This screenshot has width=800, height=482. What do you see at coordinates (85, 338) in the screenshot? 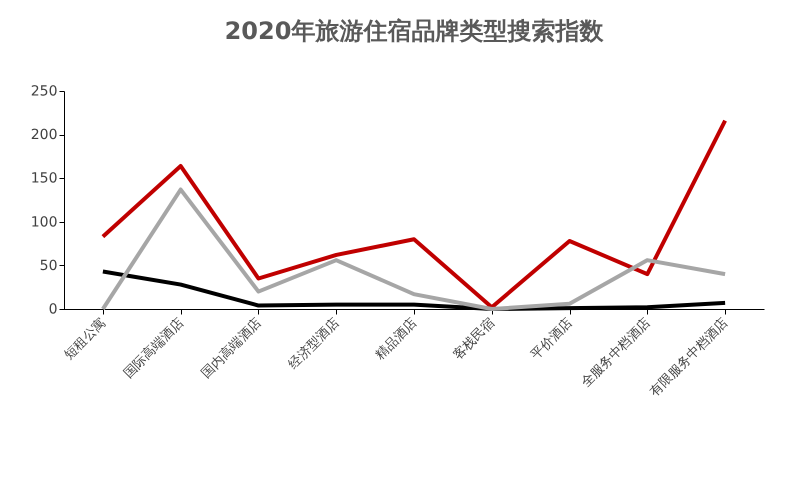
I see `x-tick-label: 短租公寓` at bounding box center [85, 338].